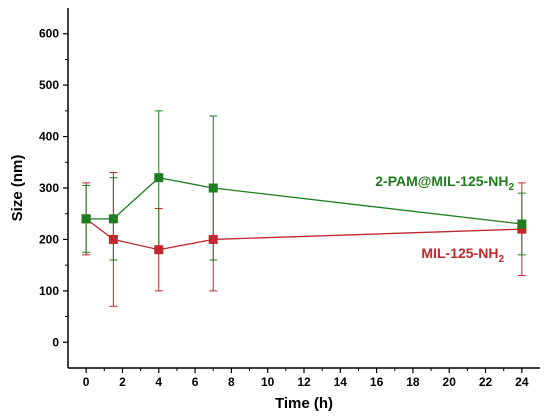 This screenshot has width=550, height=417. I want to click on x-tick-label: 24, so click(522, 382).